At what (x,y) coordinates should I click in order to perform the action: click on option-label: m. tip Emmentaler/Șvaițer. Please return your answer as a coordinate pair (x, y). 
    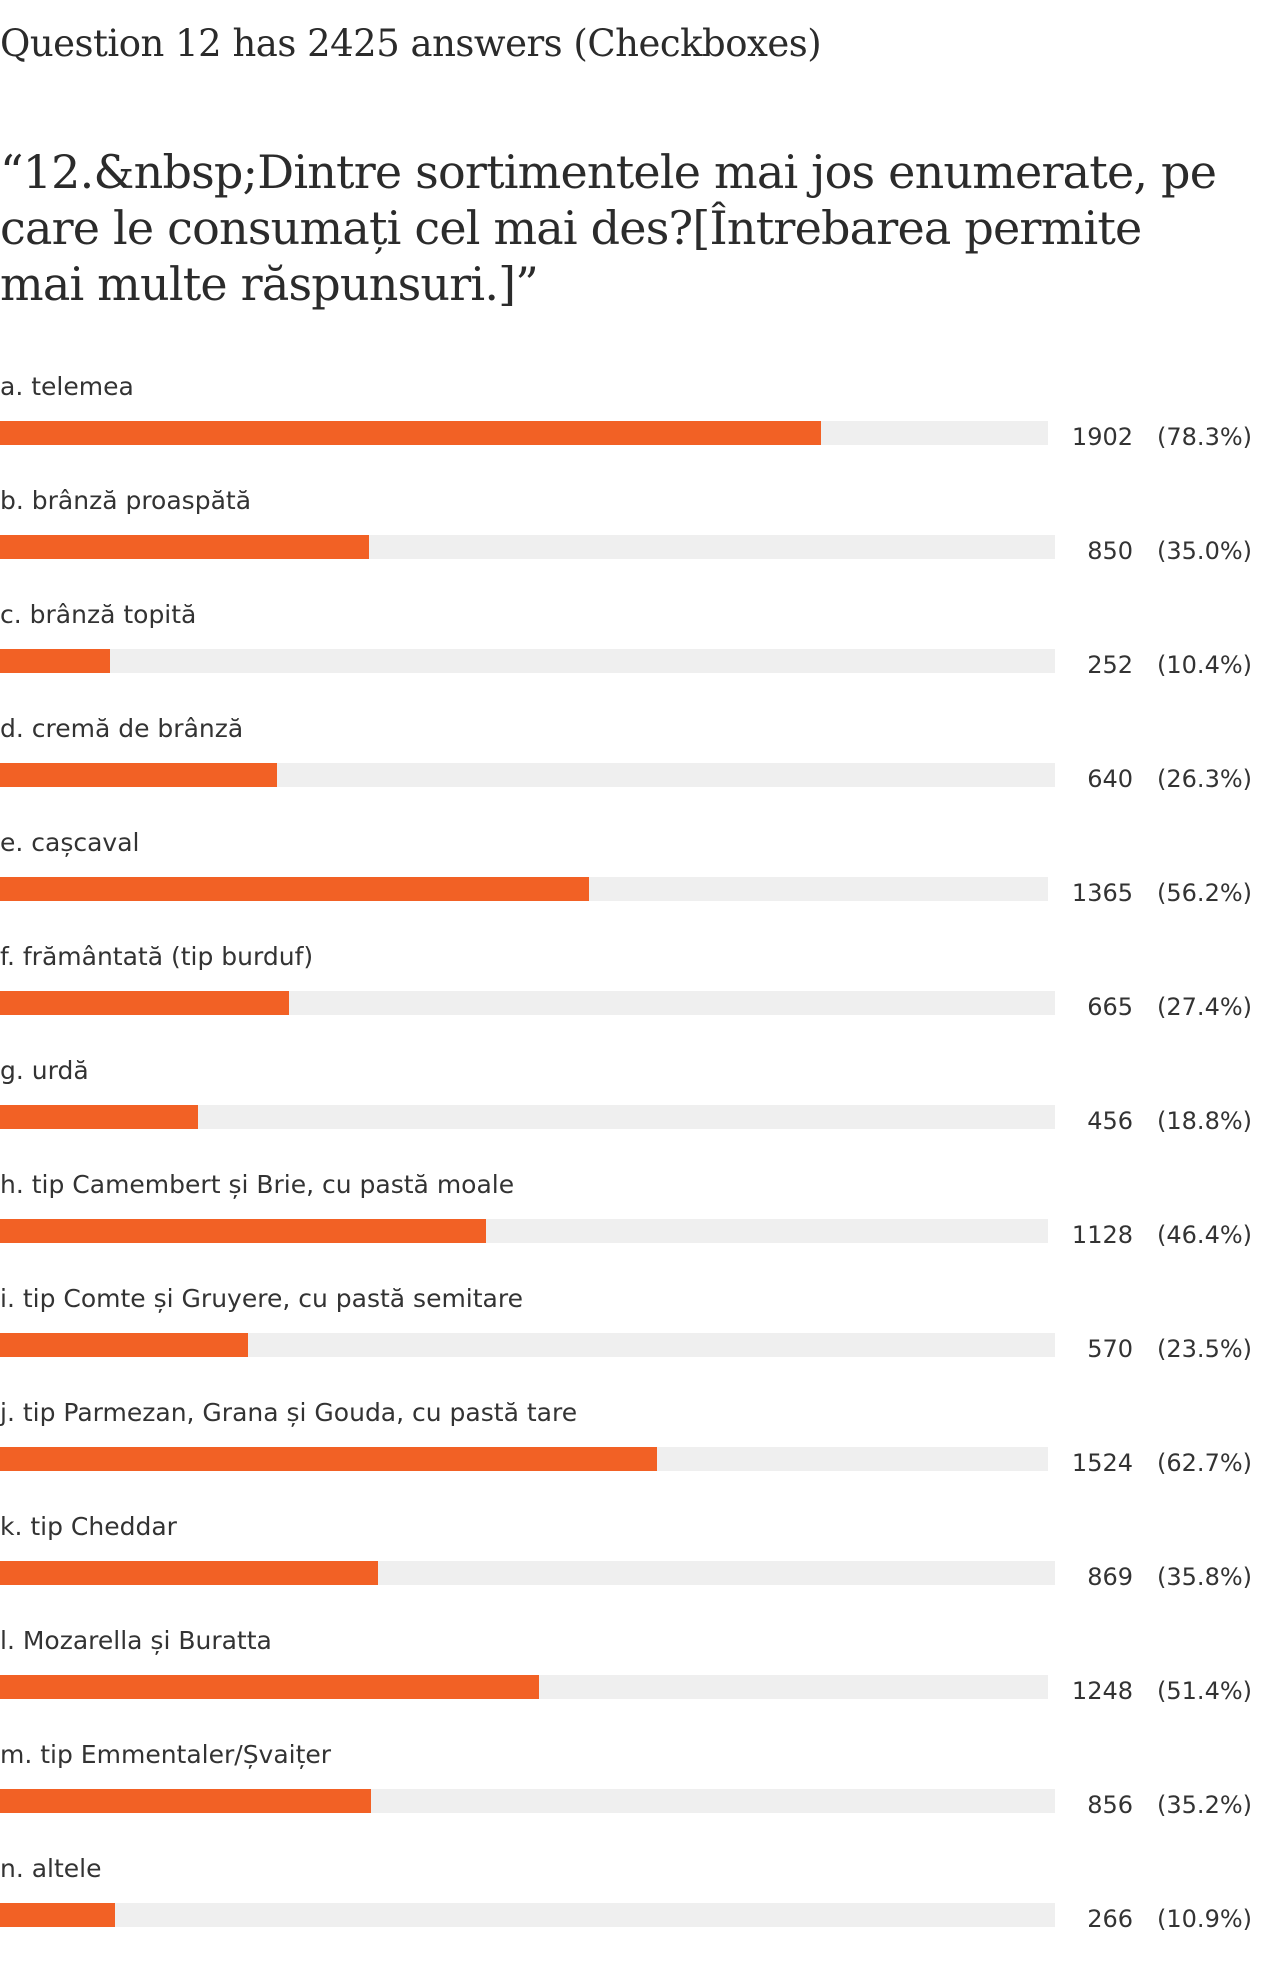
    Looking at the image, I should click on (166, 1754).